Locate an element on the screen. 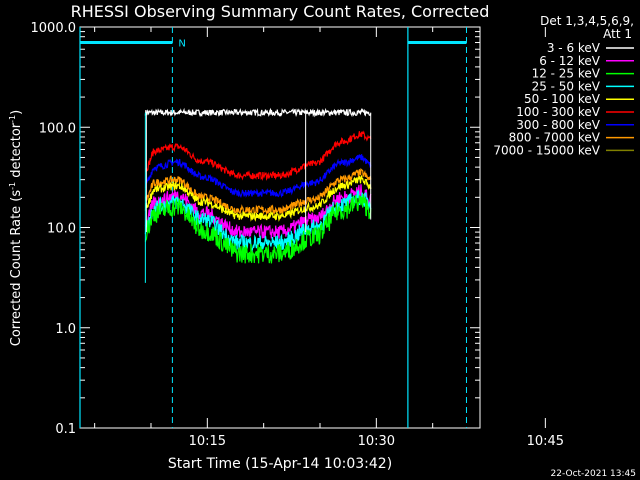  y-tick-label: 100.0 is located at coordinates (57, 128).